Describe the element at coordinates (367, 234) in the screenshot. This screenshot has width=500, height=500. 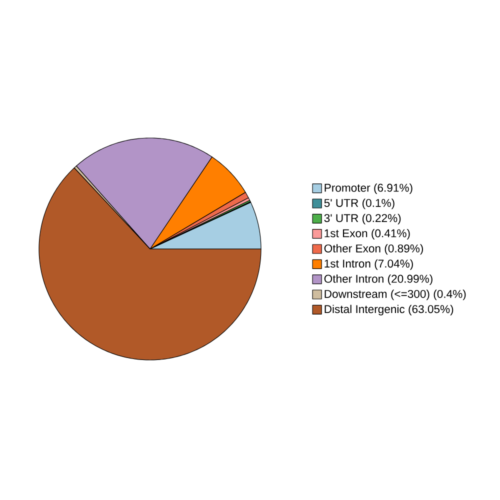
I see `legend-label: 1st Exon (0.41%)` at that location.